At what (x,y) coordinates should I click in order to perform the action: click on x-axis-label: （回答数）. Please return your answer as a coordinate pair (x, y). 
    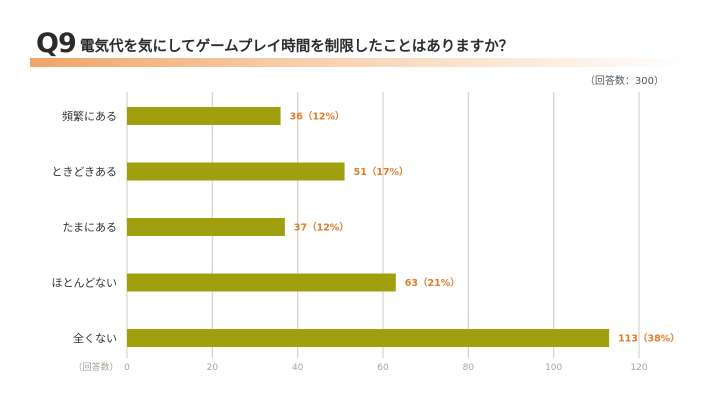
    Looking at the image, I should click on (95, 367).